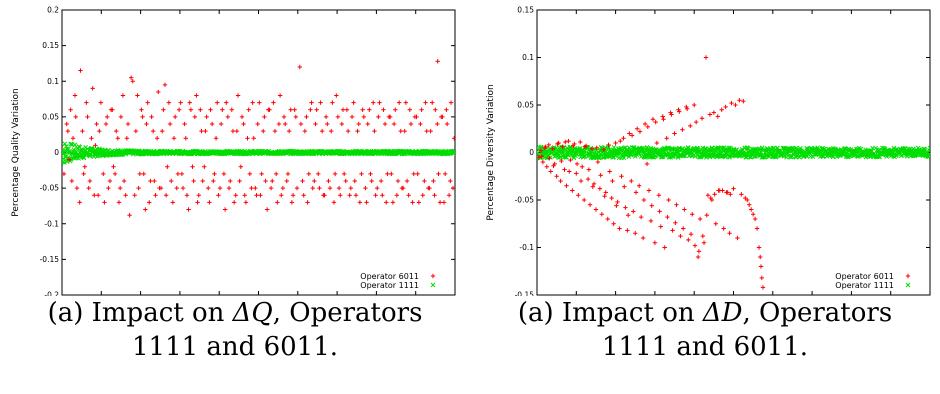  I want to click on y-tick-label: 0, so click(56, 152).